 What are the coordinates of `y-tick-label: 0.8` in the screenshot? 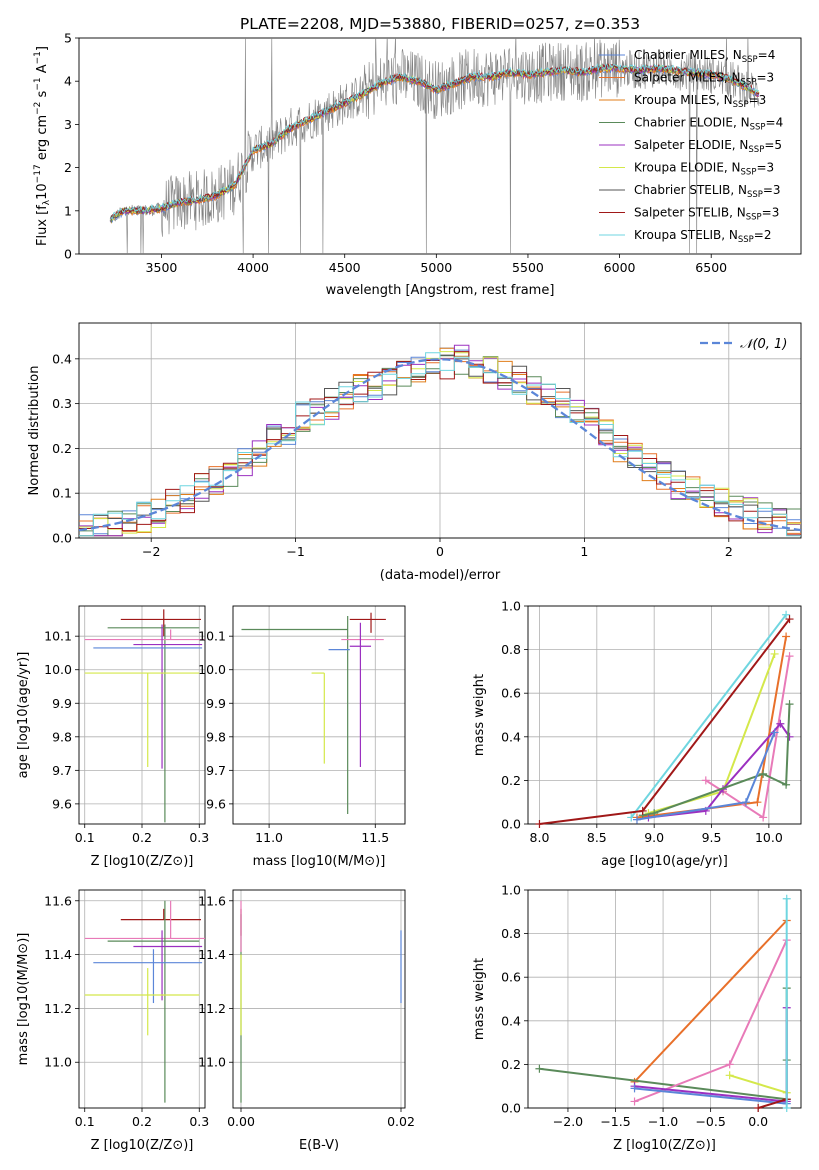 It's located at (511, 933).